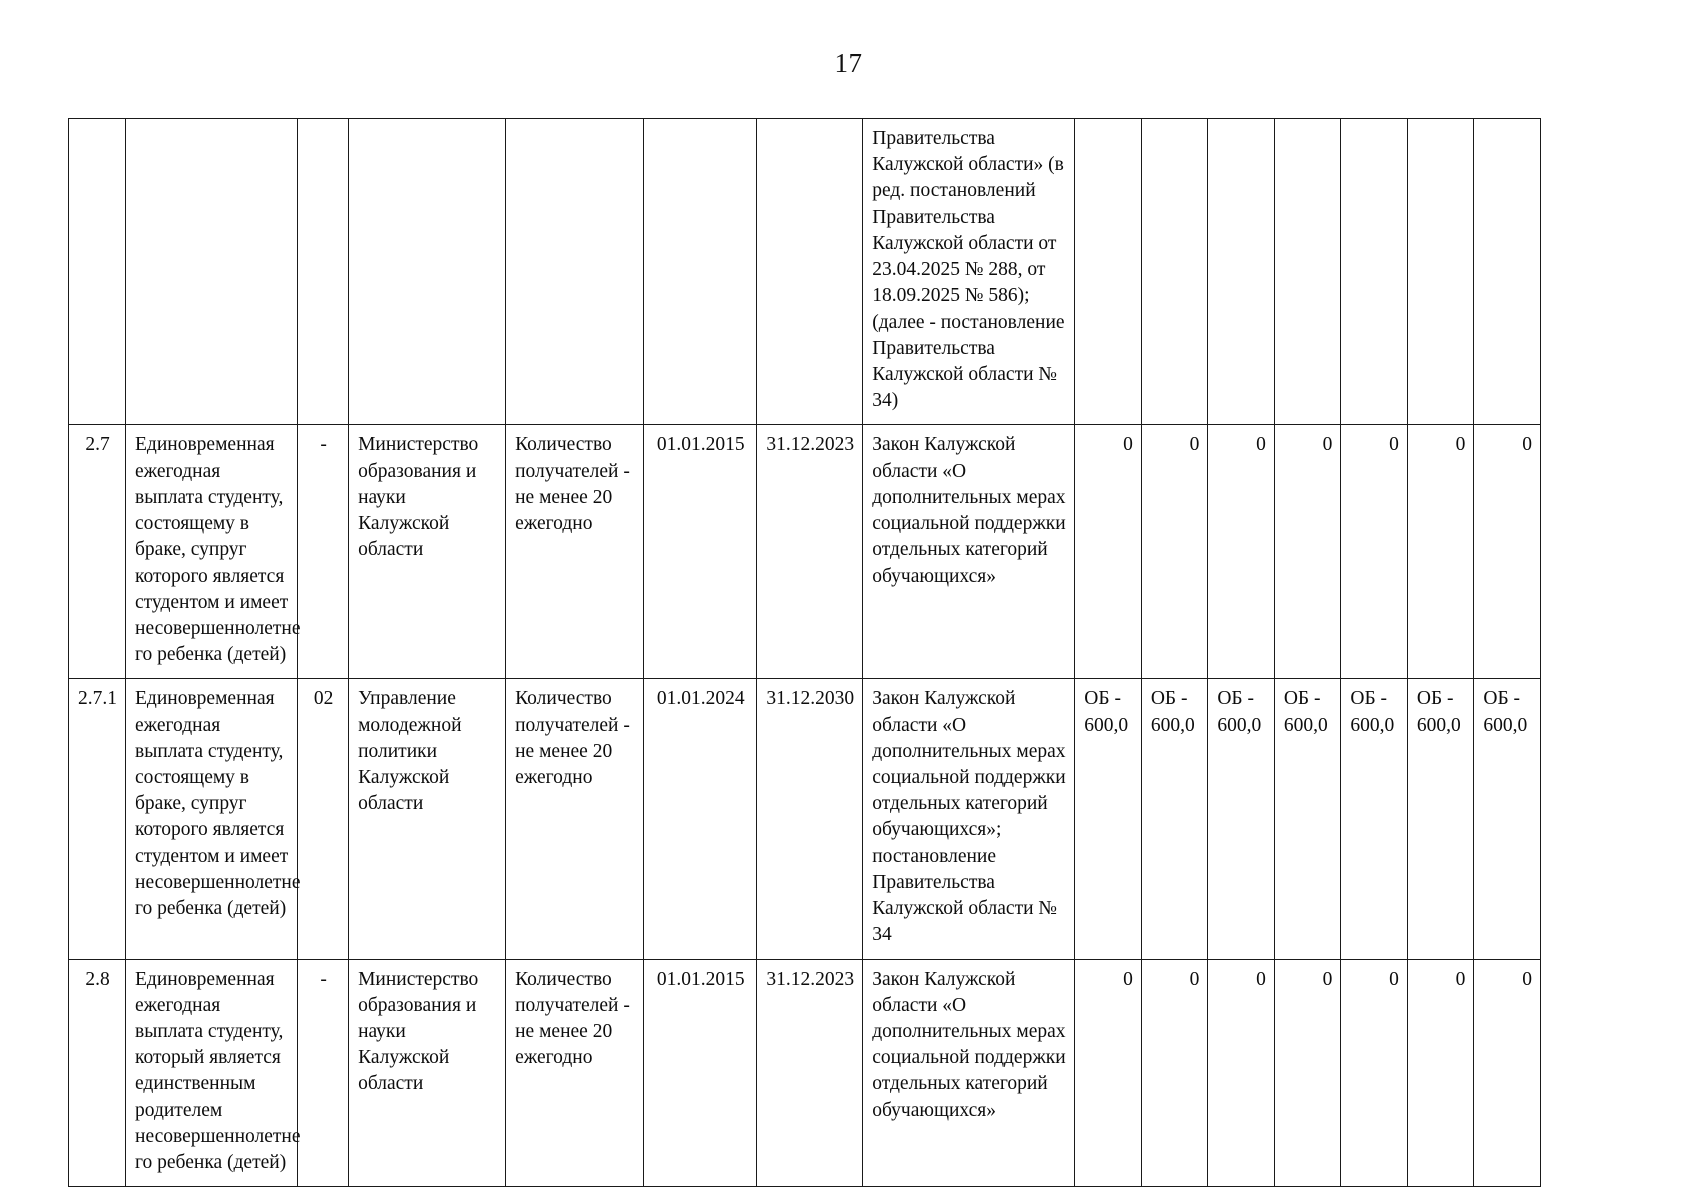  Describe the element at coordinates (97, 1073) in the screenshot. I see `cell-number: 2.8` at that location.